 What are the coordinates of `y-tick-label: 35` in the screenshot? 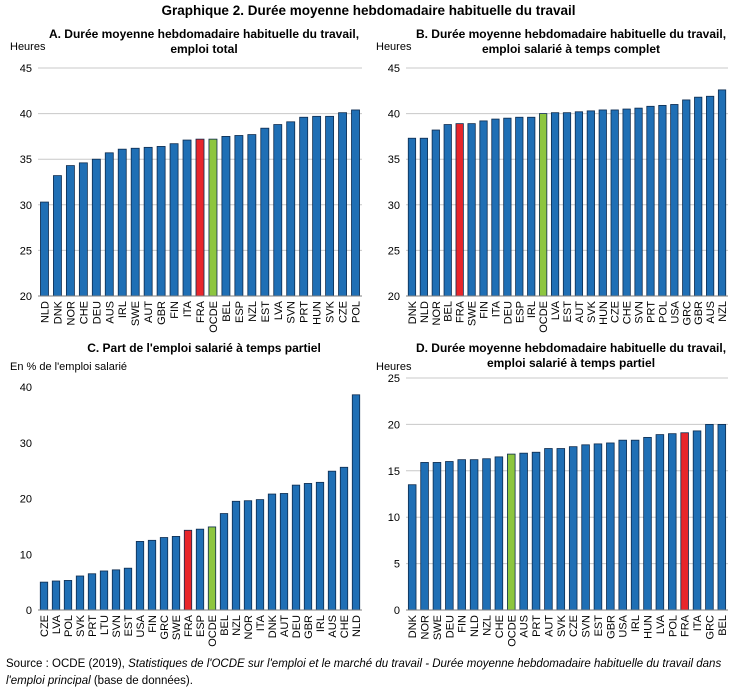 It's located at (394, 160).